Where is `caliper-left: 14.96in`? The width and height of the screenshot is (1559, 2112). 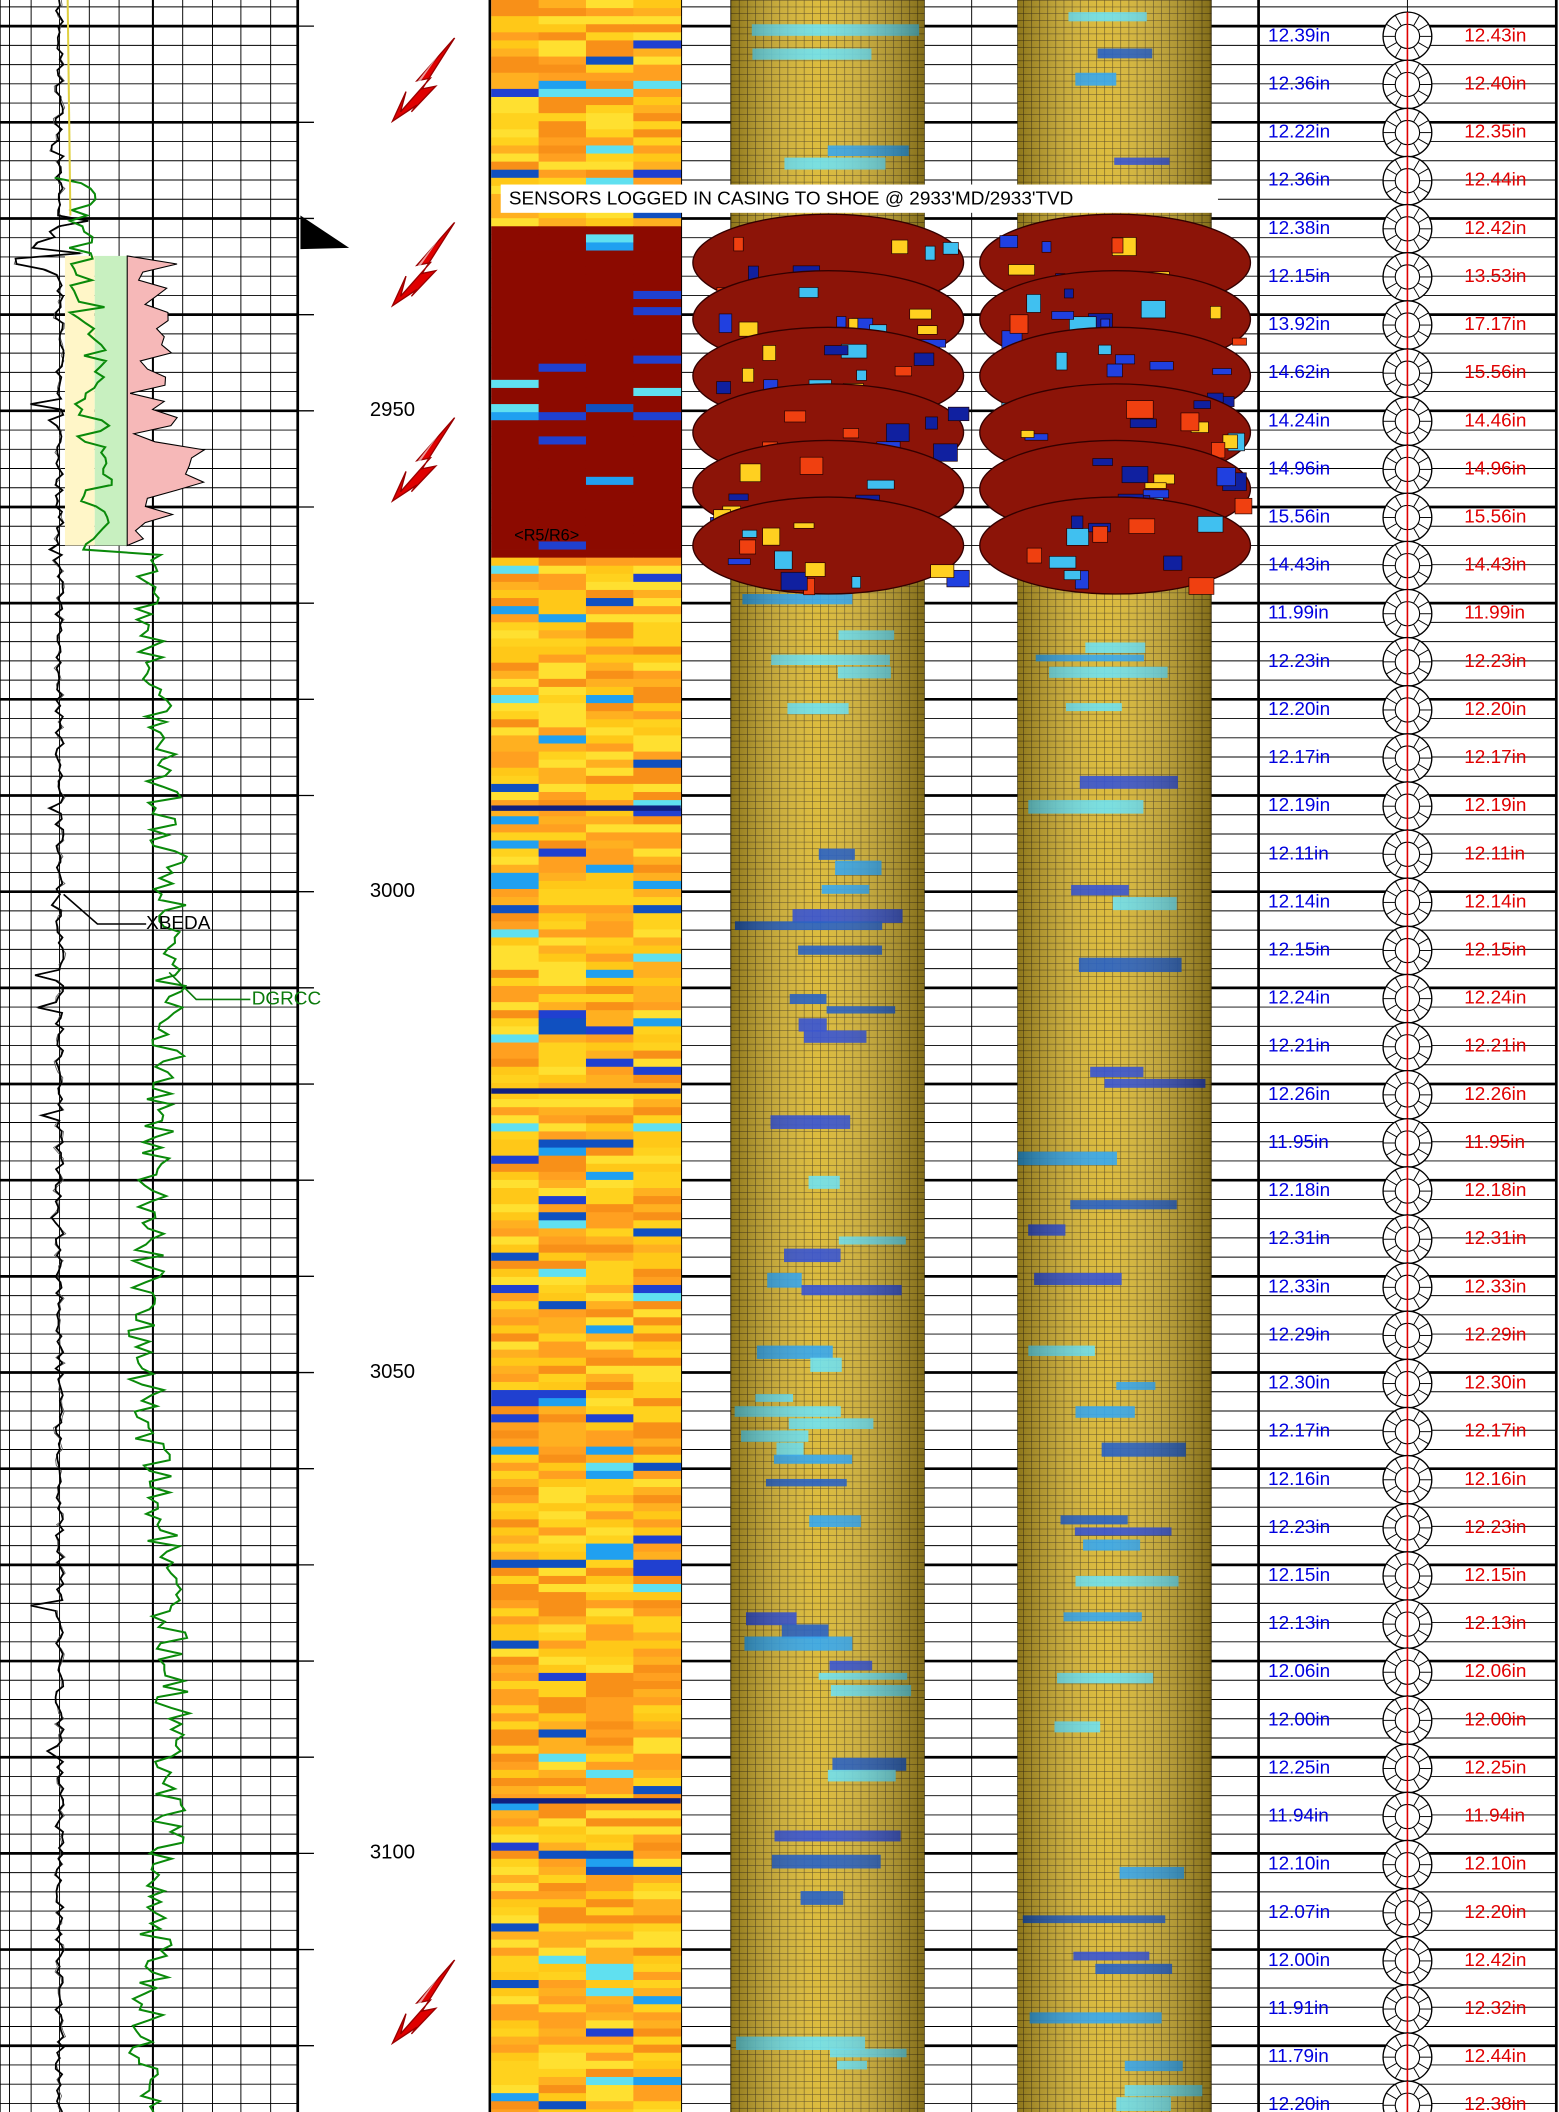 caliper-left: 14.96in is located at coordinates (1299, 468).